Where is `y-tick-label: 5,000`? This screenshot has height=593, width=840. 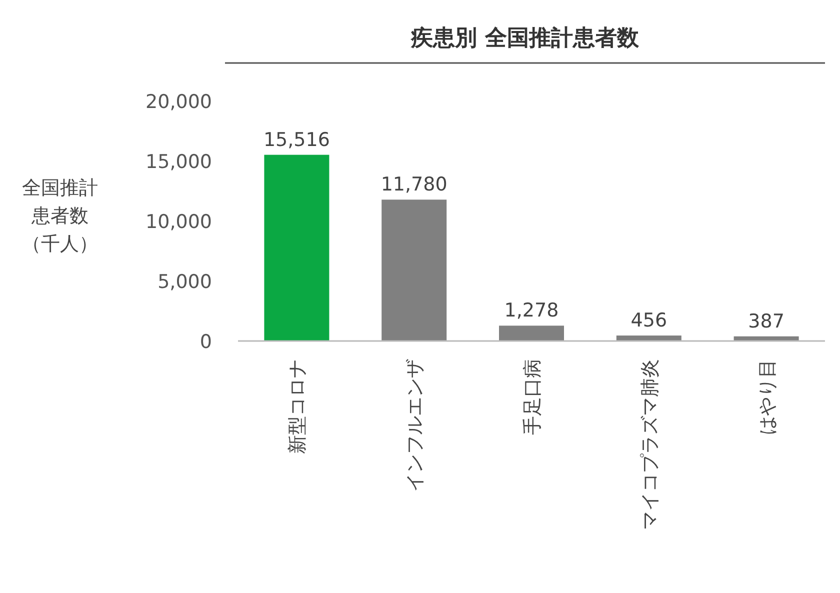
y-tick-label: 5,000 is located at coordinates (185, 282).